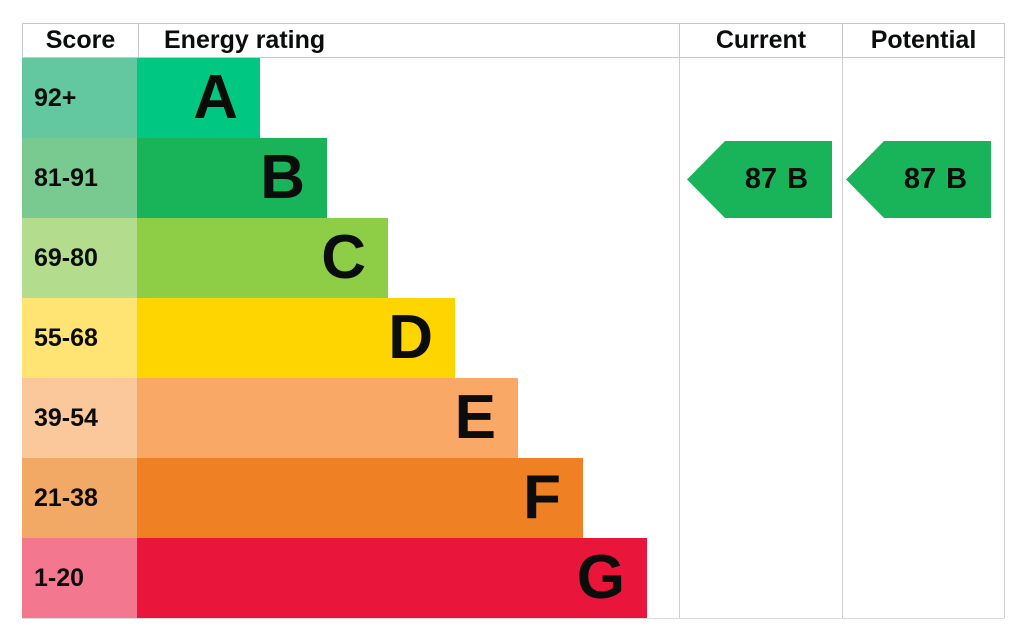  Describe the element at coordinates (282, 177) in the screenshot. I see `band-letter: B` at that location.